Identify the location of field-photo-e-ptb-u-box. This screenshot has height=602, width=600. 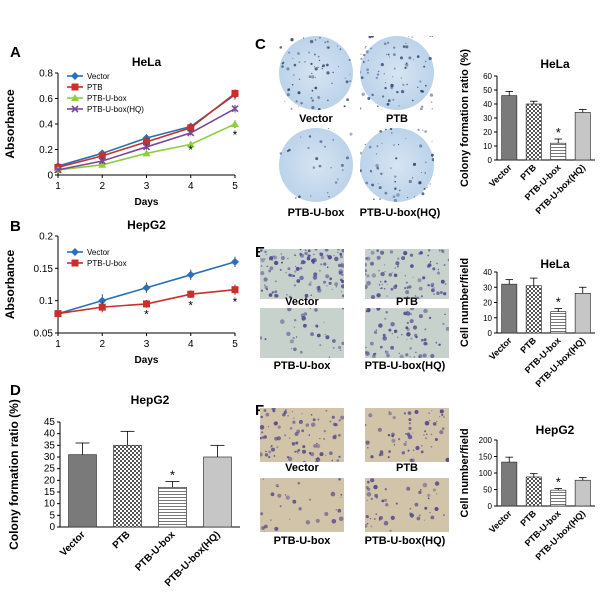
(302, 332).